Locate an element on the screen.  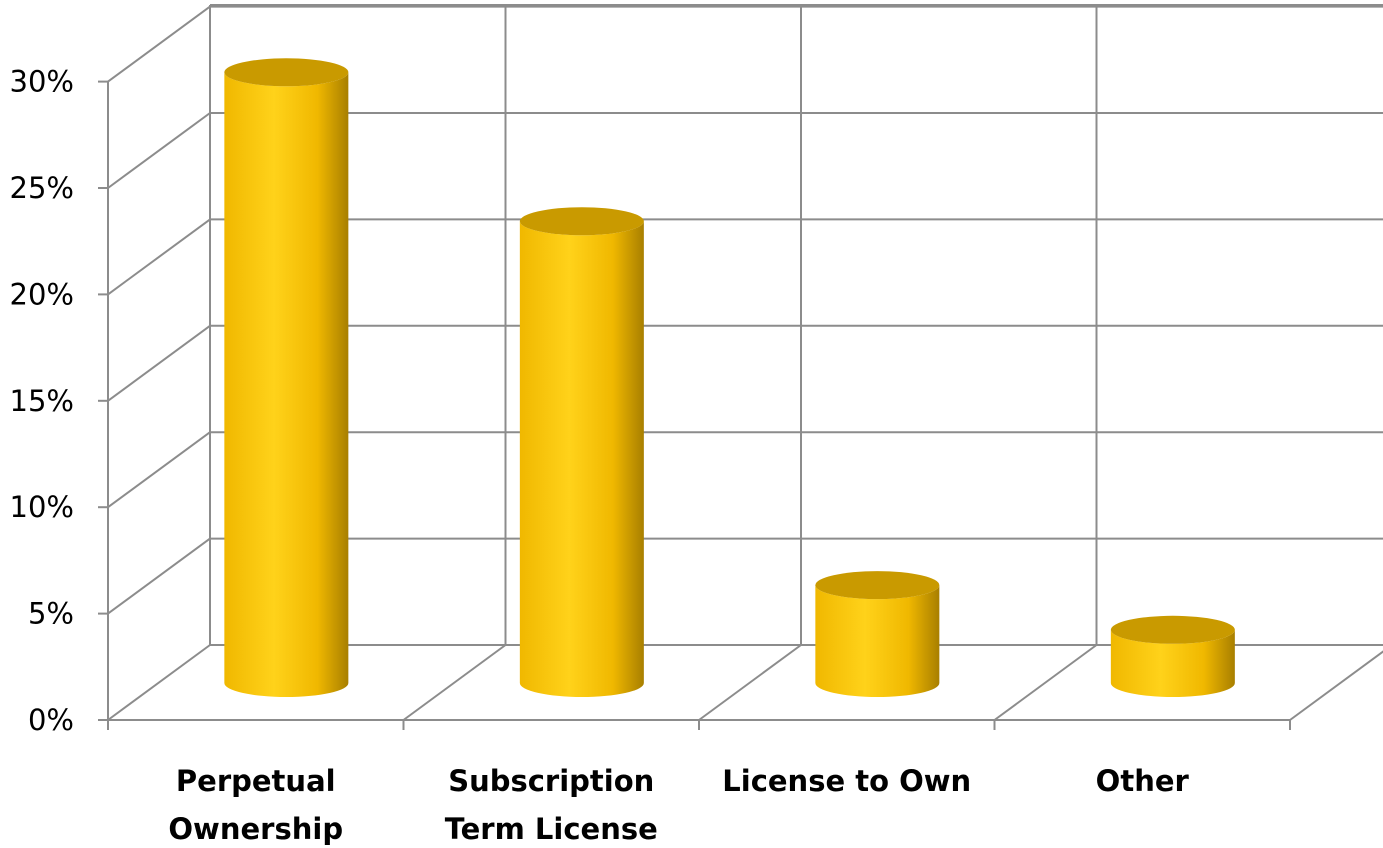
x-tick-label: Other is located at coordinates (1143, 781).